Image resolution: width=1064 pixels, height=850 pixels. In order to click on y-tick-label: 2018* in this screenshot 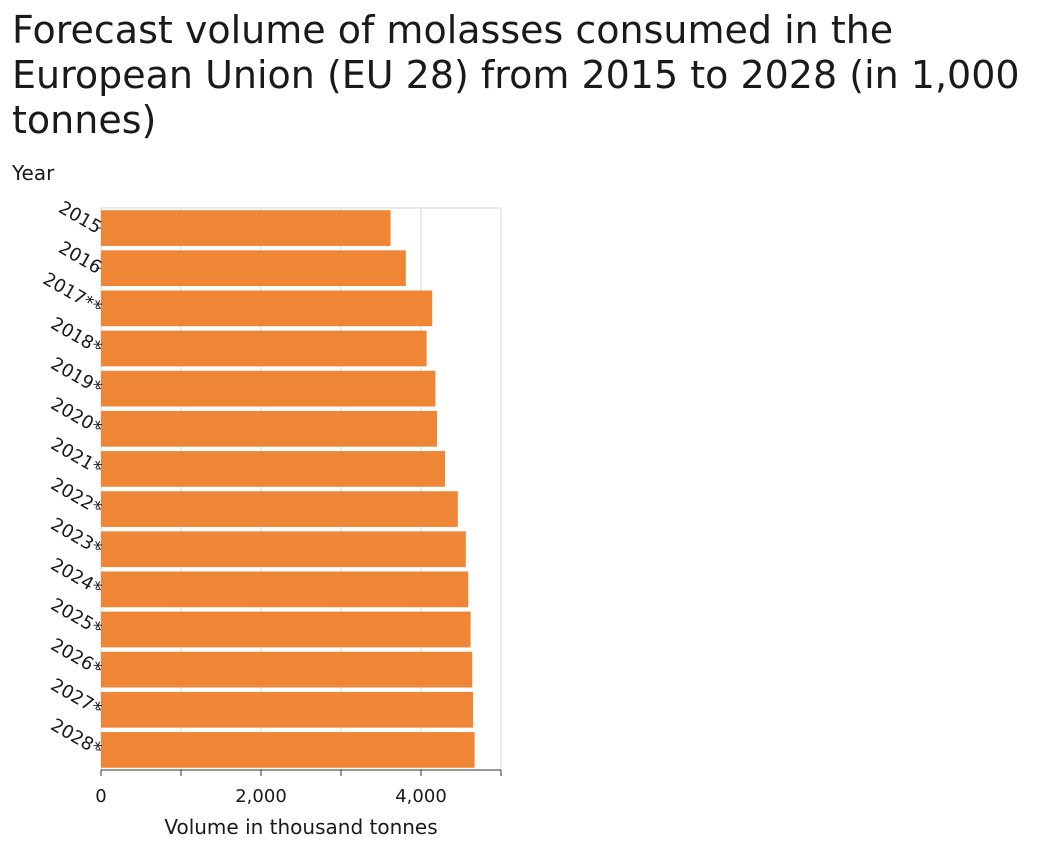, I will do `click(76, 336)`.